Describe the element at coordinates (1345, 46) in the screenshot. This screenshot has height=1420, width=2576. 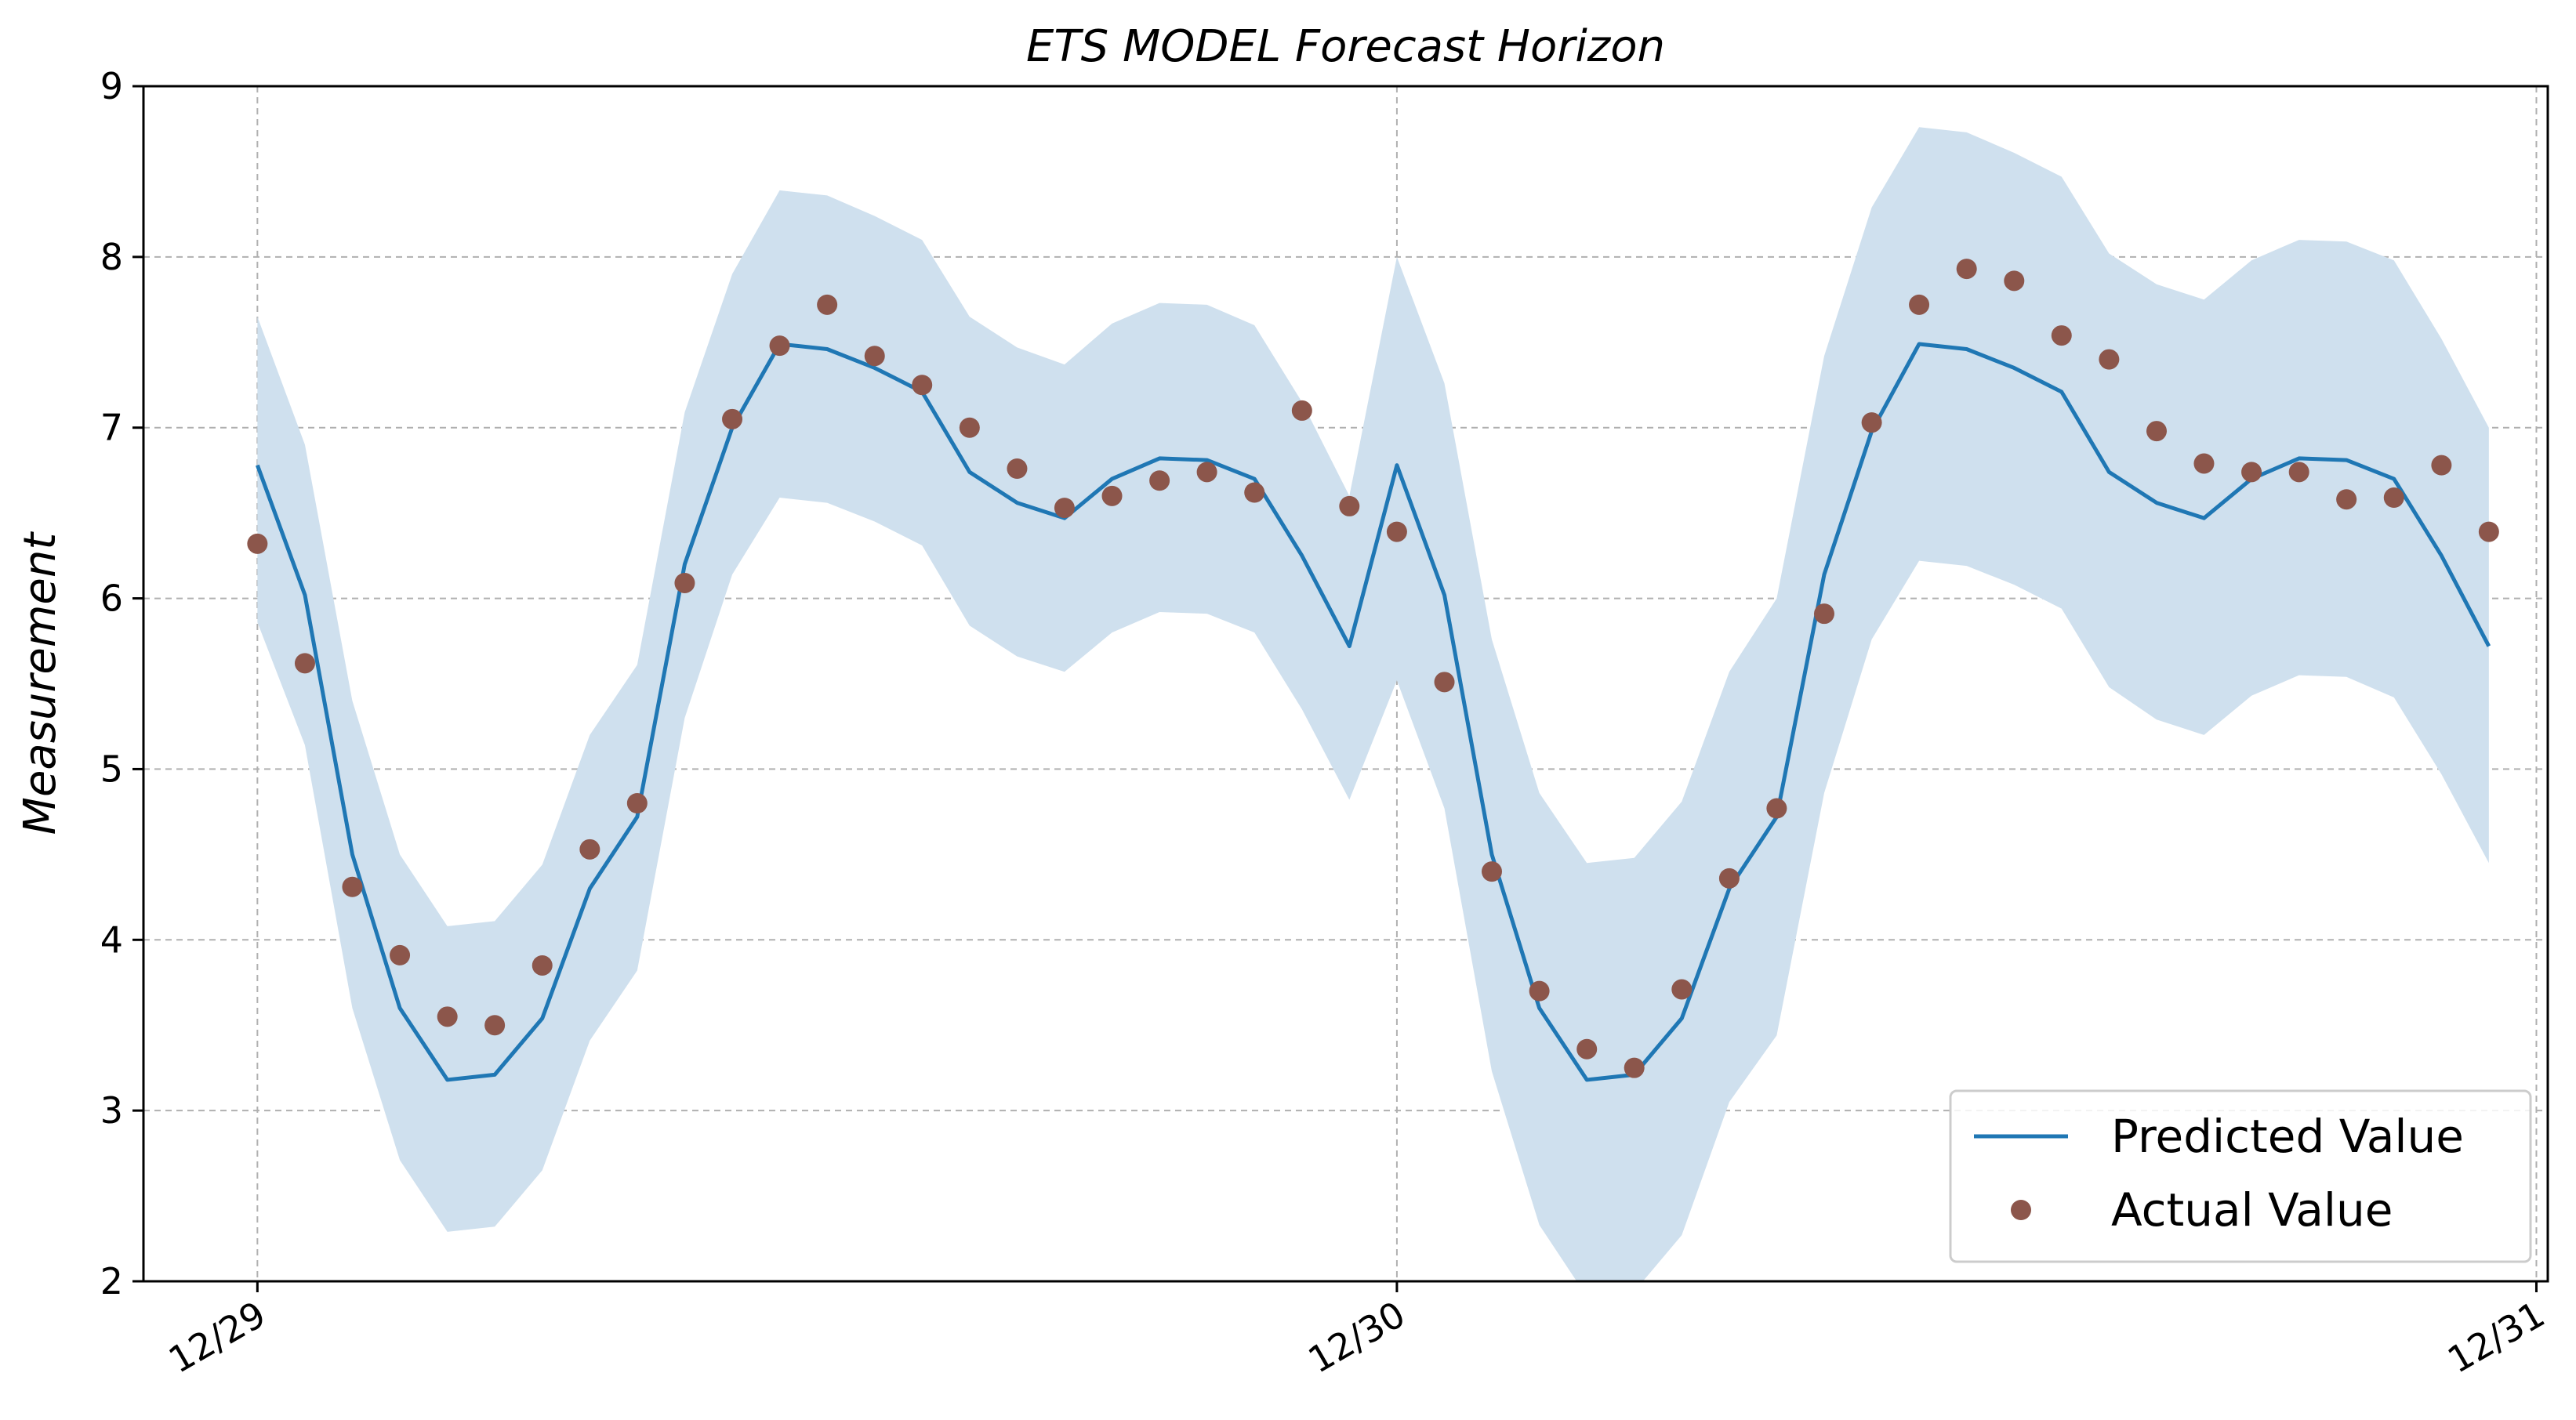
I see `chart-title: ETS MODEL Forecast Horizon` at that location.